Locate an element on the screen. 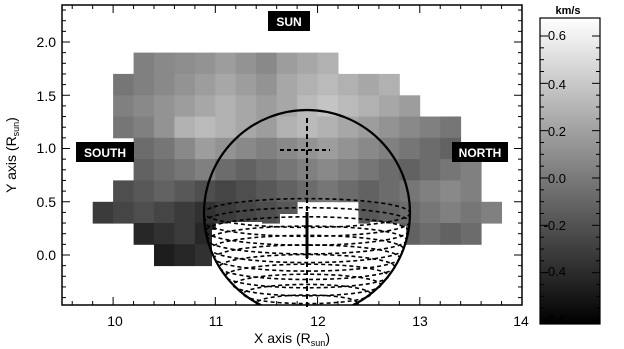  y-tick-0.5: 0.5 is located at coordinates (47, 202).